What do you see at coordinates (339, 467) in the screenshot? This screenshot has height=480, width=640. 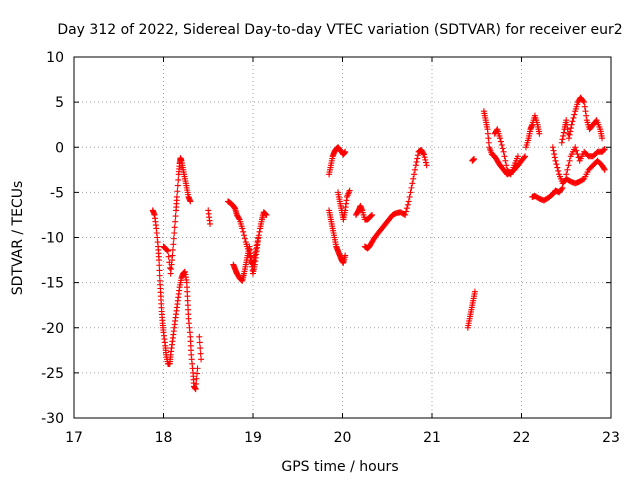 I see `x-axis-label: GPS time / hours` at bounding box center [339, 467].